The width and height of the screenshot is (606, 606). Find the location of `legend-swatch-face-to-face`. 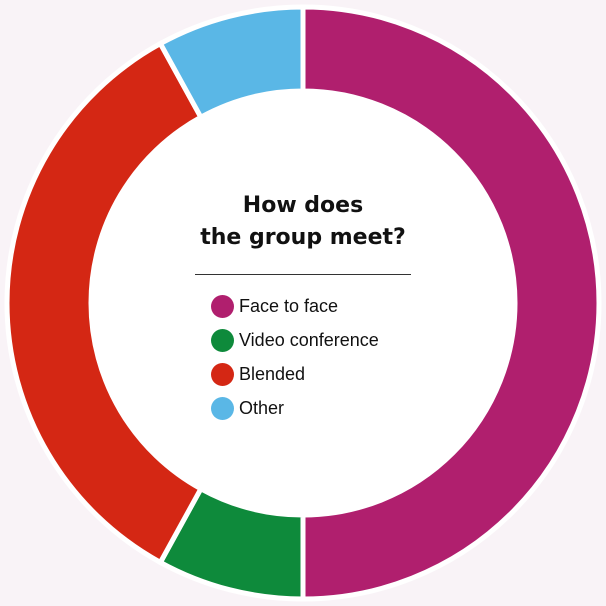

legend-swatch-face-to-face is located at coordinates (222, 306).